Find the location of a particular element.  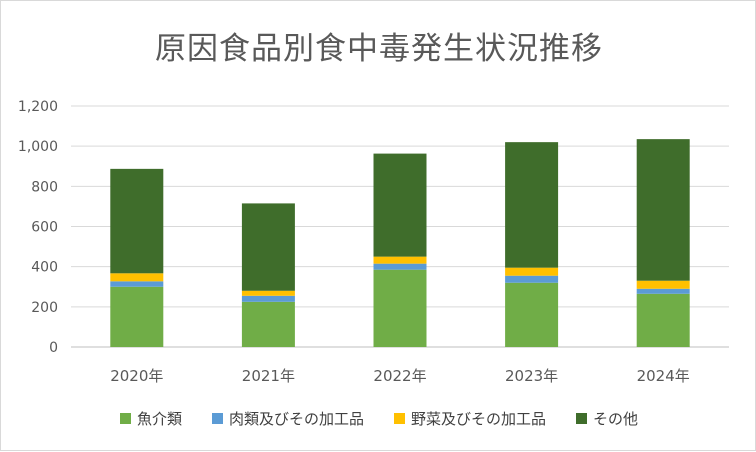

x-tick-label: 2020年 is located at coordinates (136, 376).